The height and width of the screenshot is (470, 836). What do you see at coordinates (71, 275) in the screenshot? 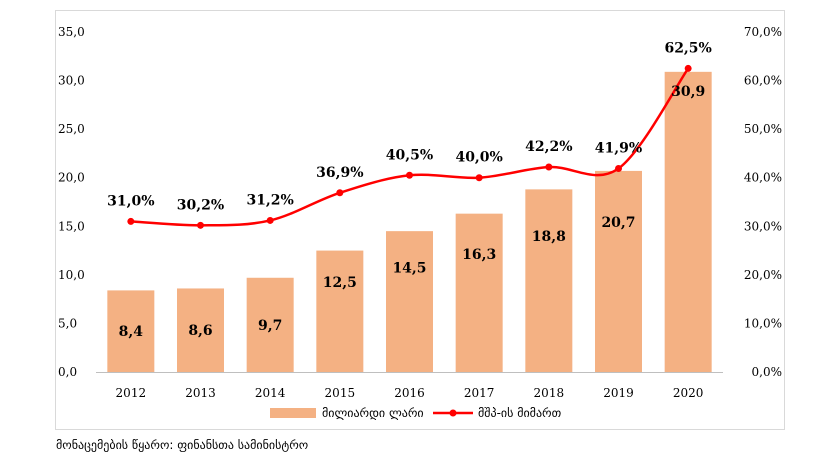
I see `y-left-tick-label: 10,0` at bounding box center [71, 275].